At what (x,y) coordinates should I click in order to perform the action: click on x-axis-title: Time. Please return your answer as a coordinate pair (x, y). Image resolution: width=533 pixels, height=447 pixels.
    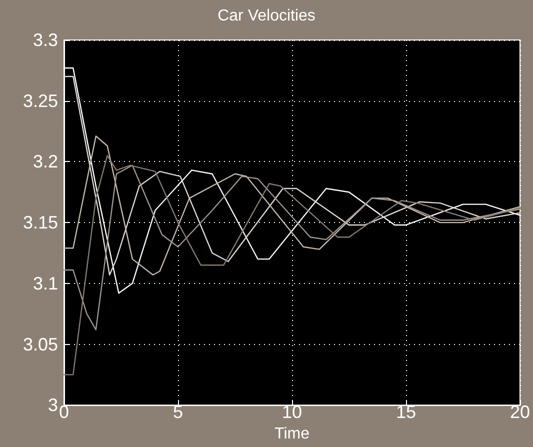
    Looking at the image, I should click on (292, 434).